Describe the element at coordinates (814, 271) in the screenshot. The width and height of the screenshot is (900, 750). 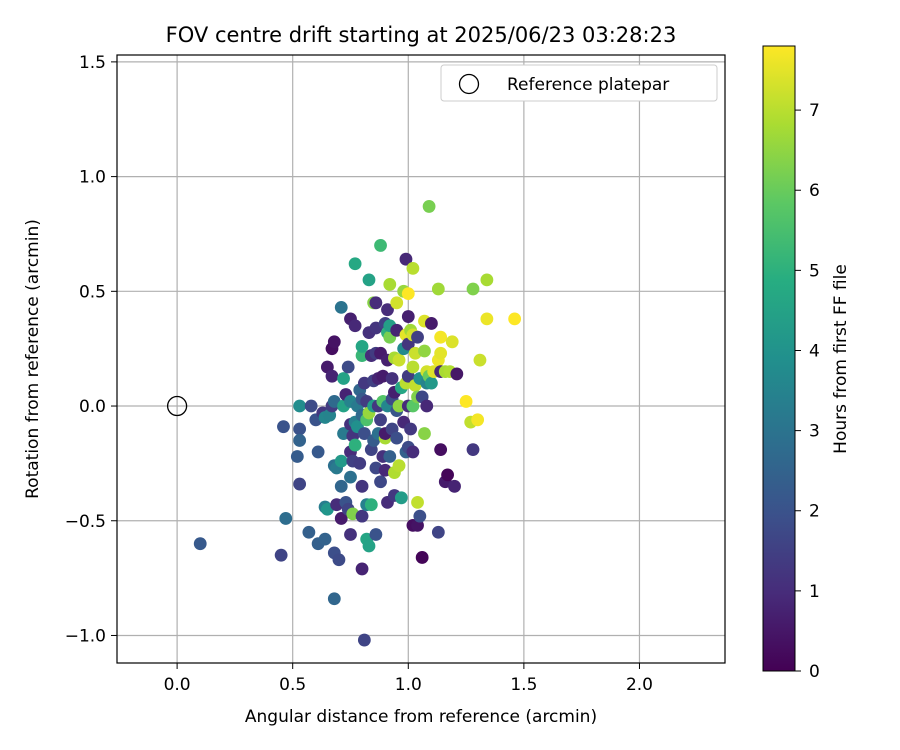
I see `colorbar-tick-label: 5` at that location.